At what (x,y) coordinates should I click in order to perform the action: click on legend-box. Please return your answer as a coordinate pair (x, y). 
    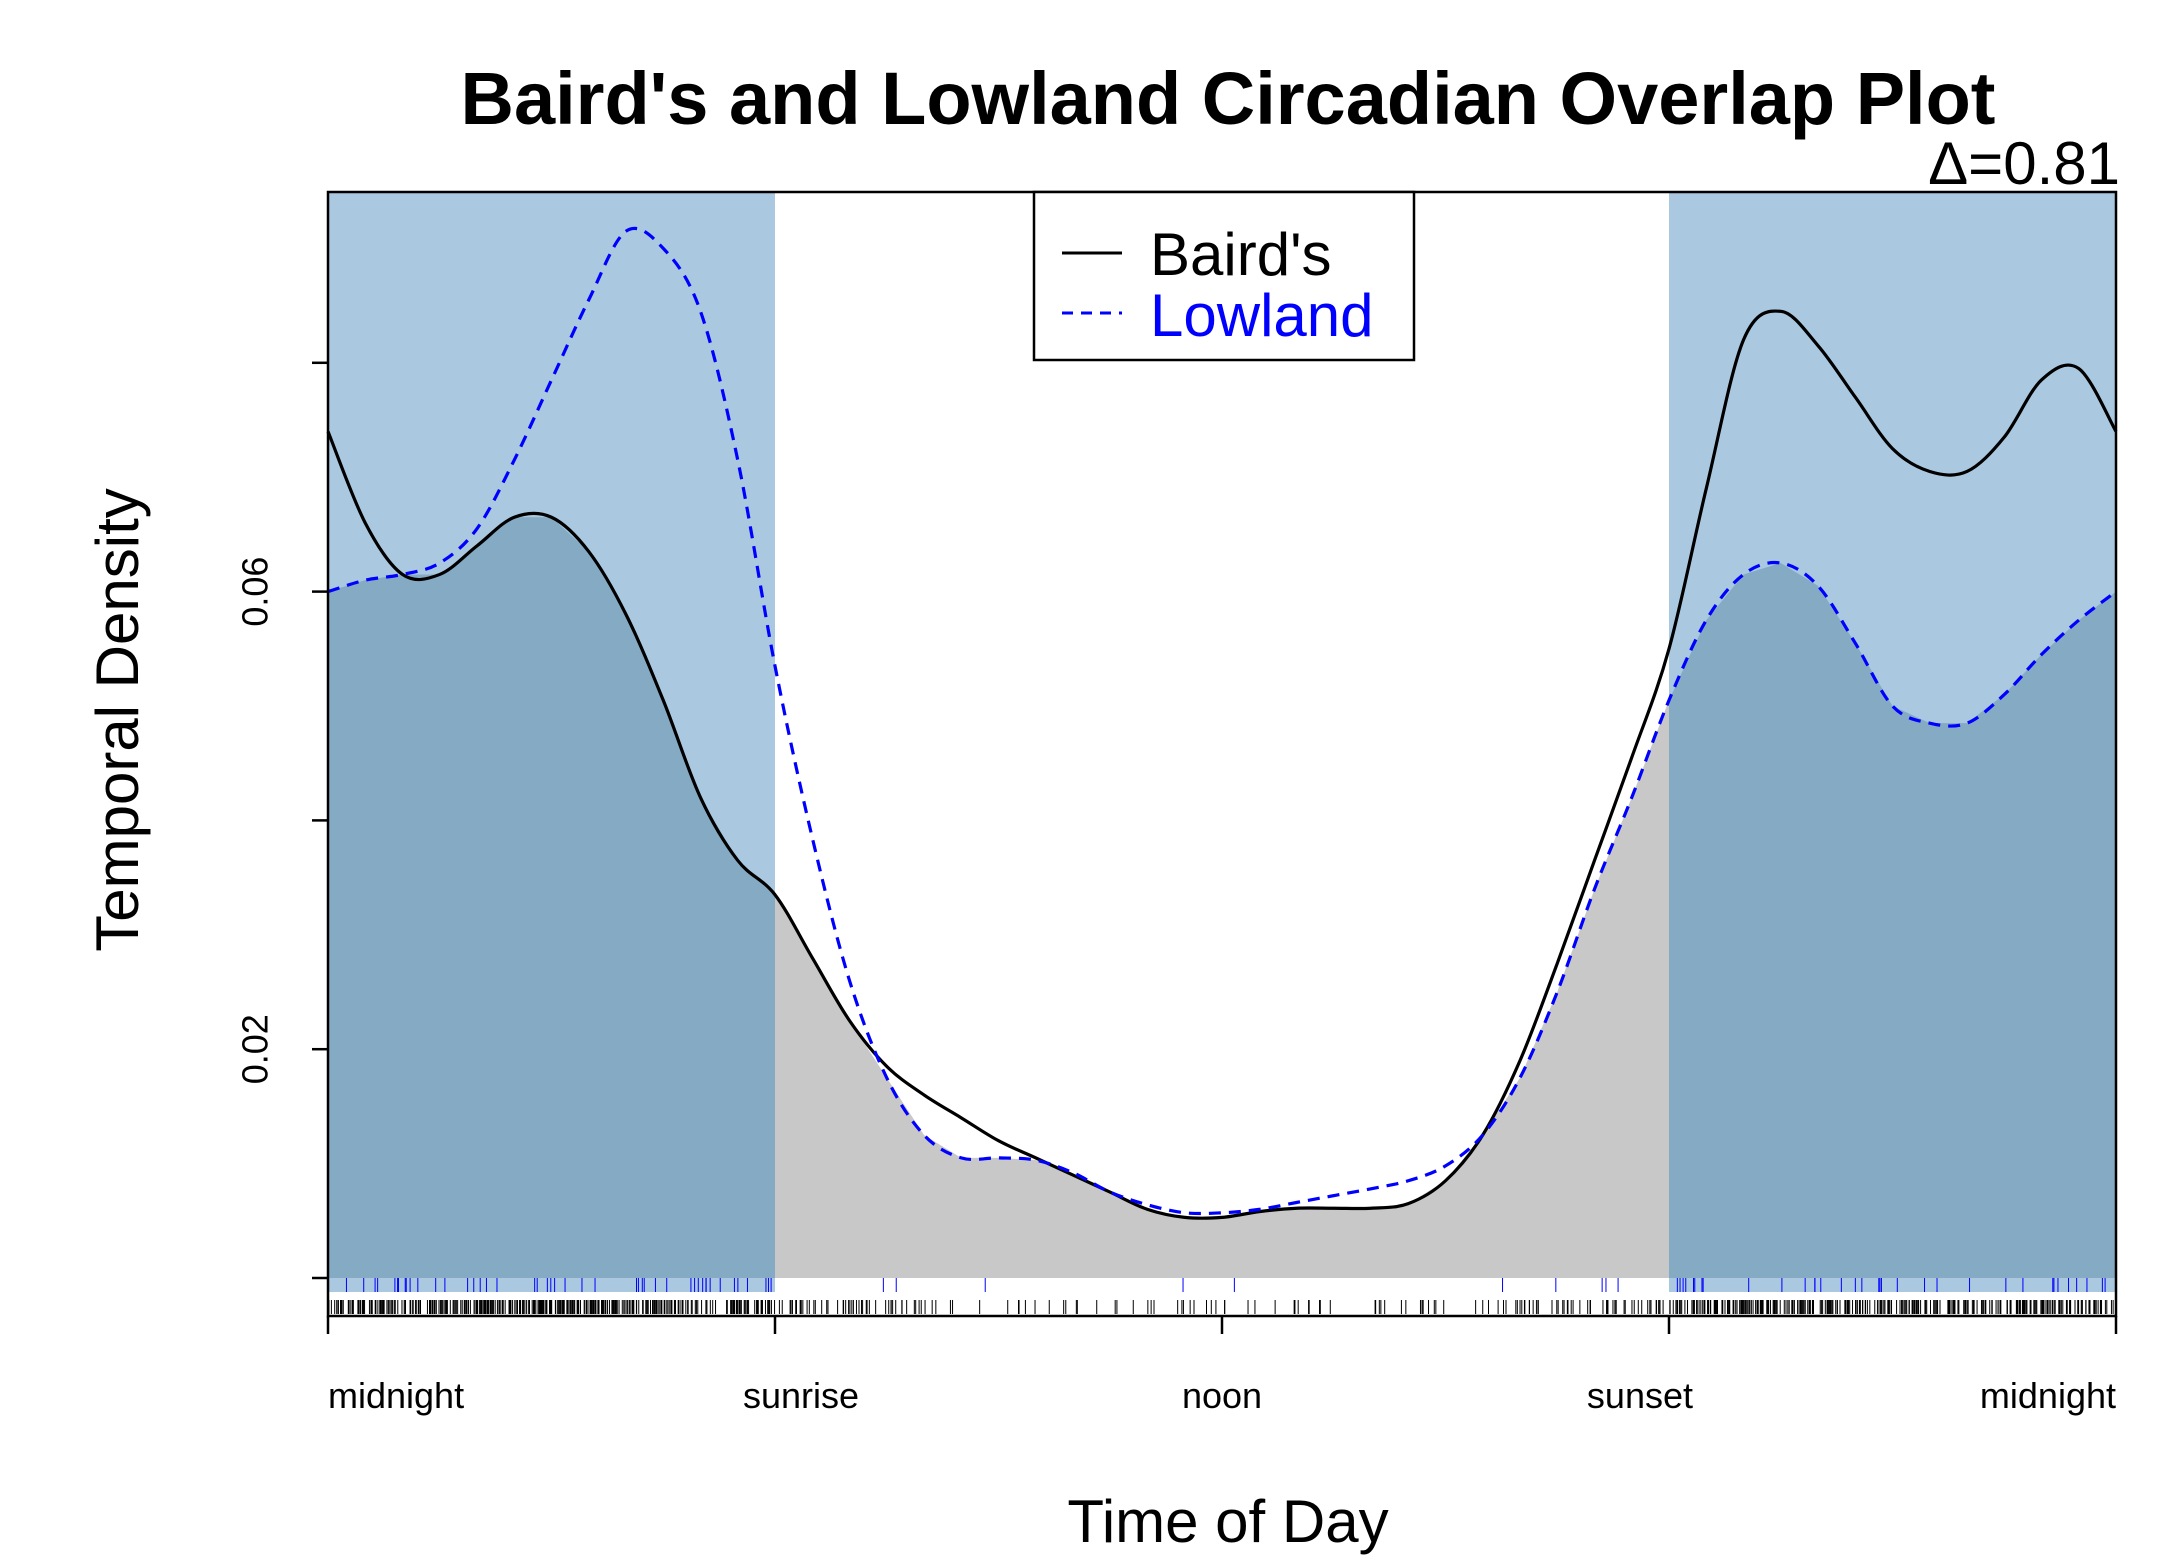
    Looking at the image, I should click on (1224, 276).